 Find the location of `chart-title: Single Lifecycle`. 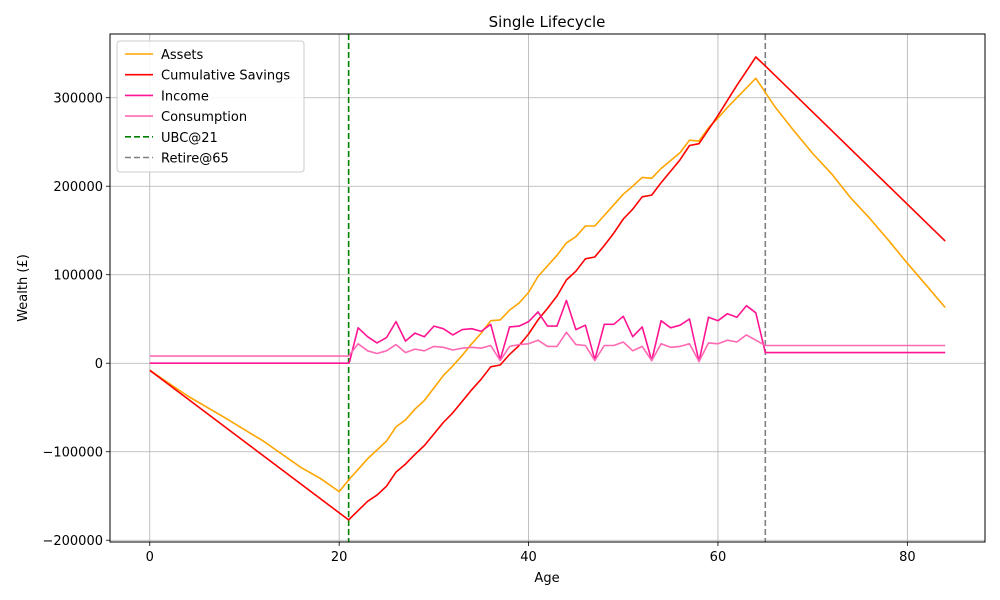

chart-title: Single Lifecycle is located at coordinates (547, 22).